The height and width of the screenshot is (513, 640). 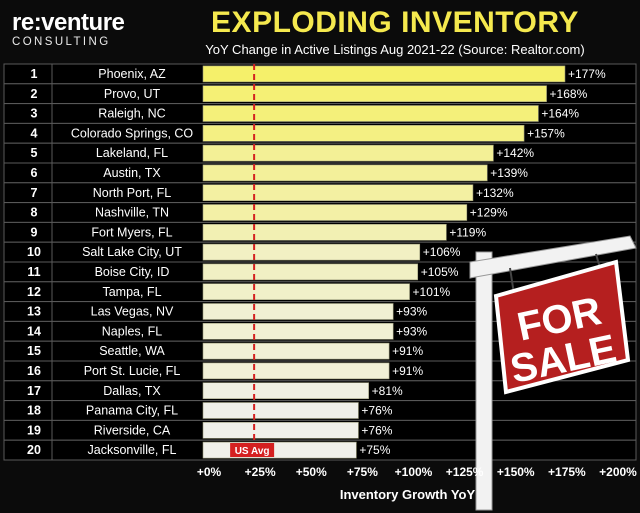 What do you see at coordinates (562, 327) in the screenshot?
I see `sign-board` at bounding box center [562, 327].